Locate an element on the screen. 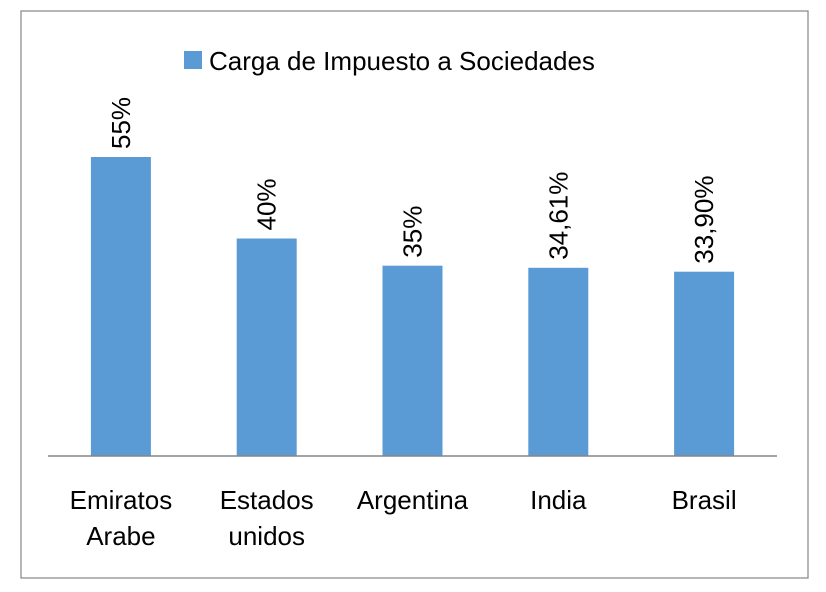 This screenshot has width=826, height=592. legend-label: Carga de Impuesto a Sociedades is located at coordinates (402, 61).